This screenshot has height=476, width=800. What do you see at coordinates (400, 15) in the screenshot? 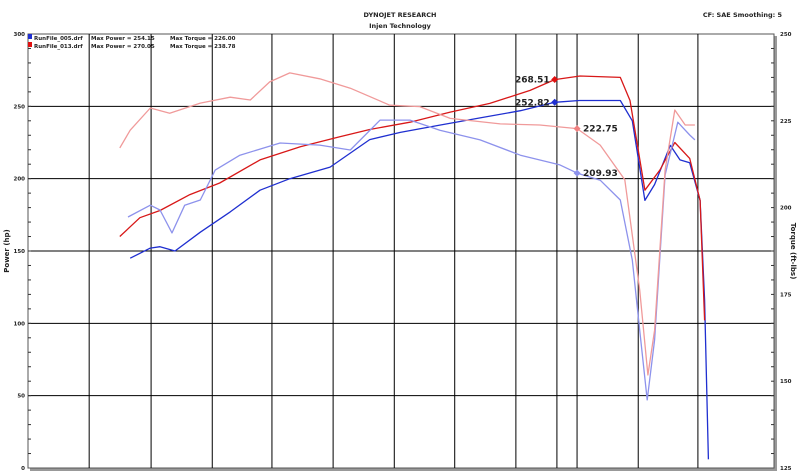
I see `chart-title: DYNOJET RESEARCH` at bounding box center [400, 15].